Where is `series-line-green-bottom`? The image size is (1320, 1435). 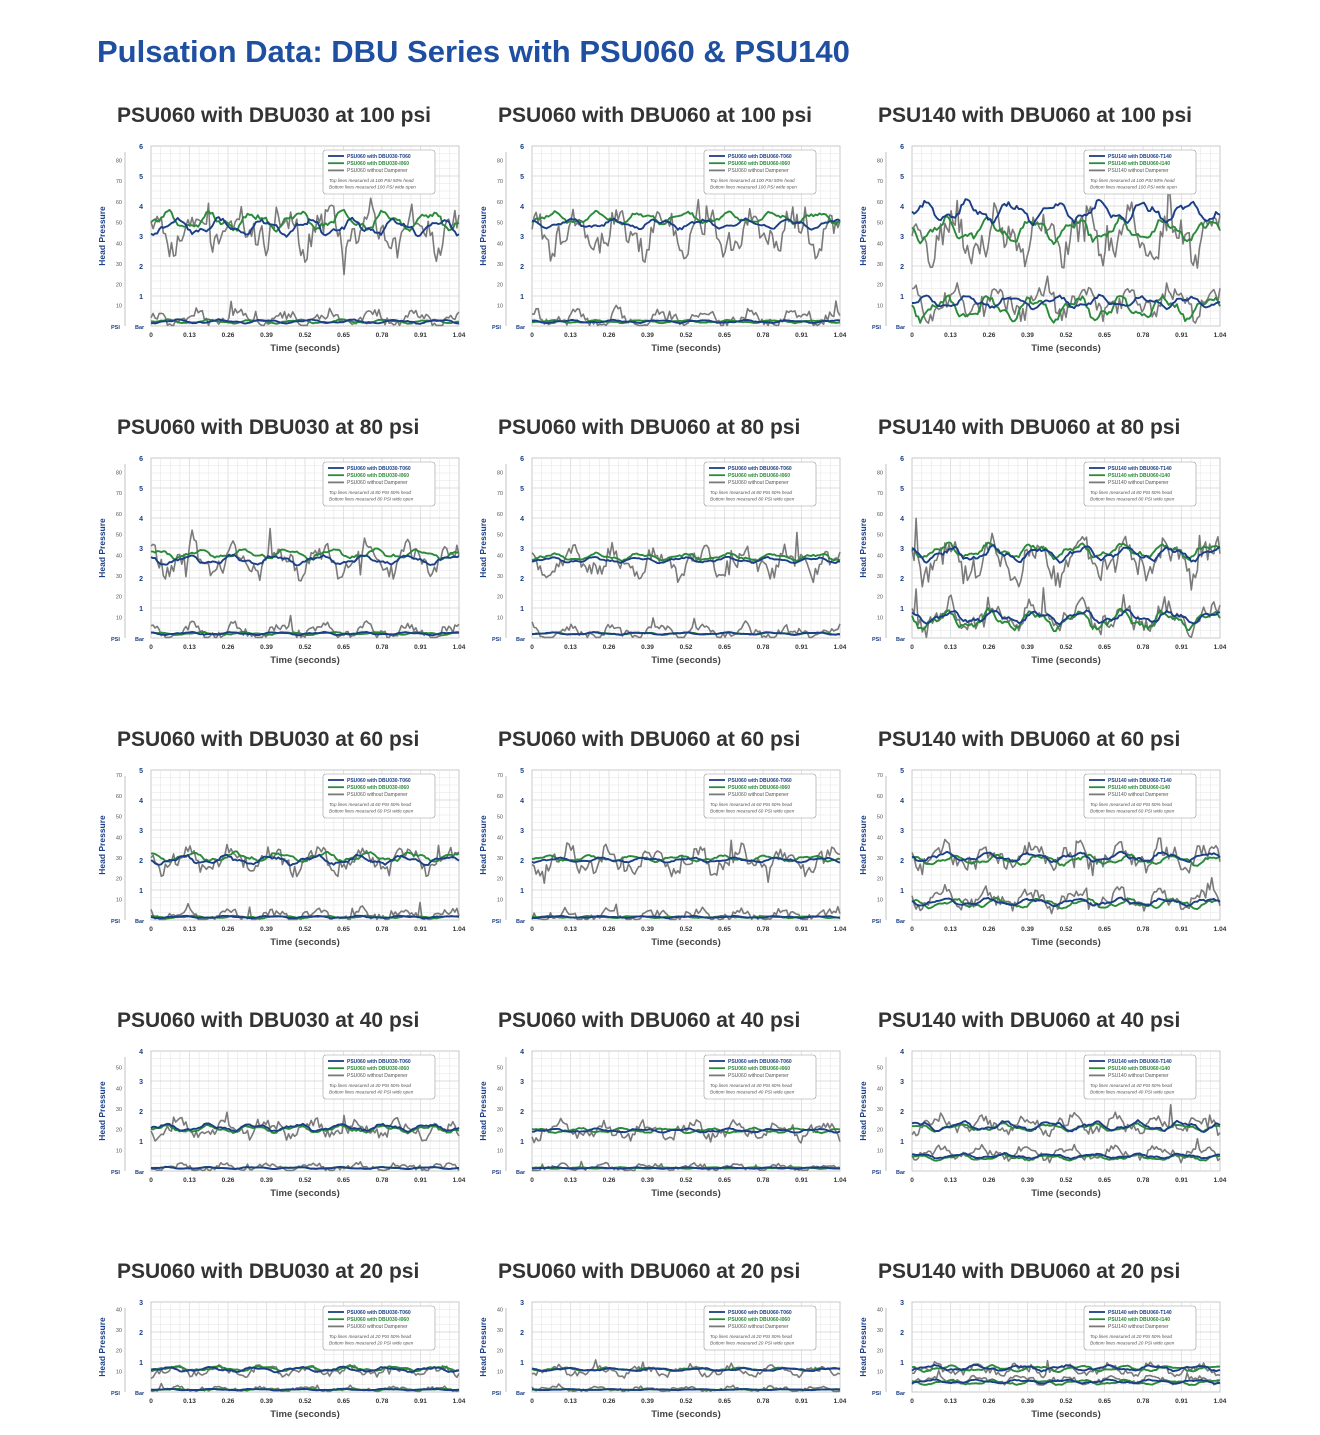
series-line-green-bottom is located at coordinates (1066, 309).